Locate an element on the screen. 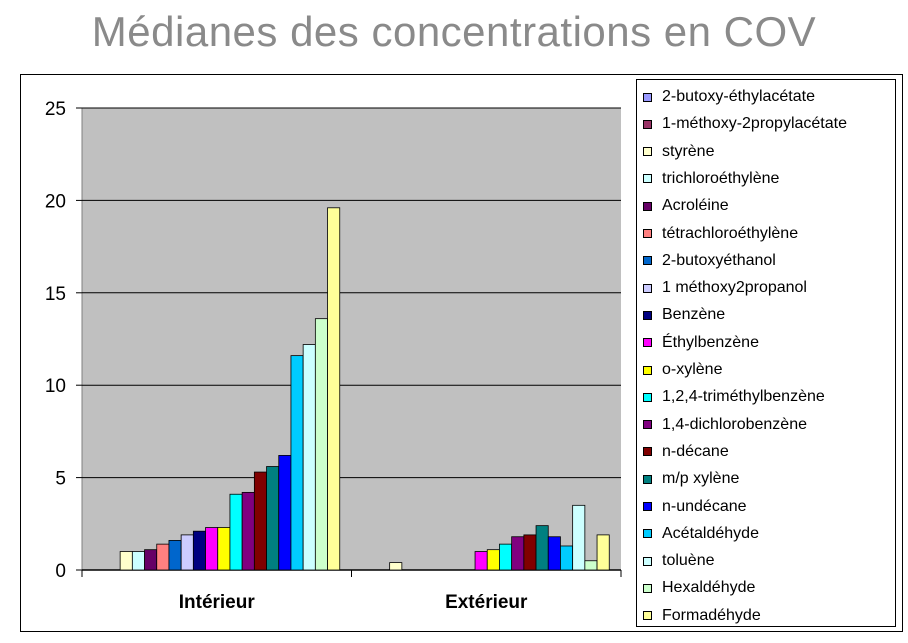 This screenshot has width=908, height=643. legend-item: o-xylène is located at coordinates (682, 370).